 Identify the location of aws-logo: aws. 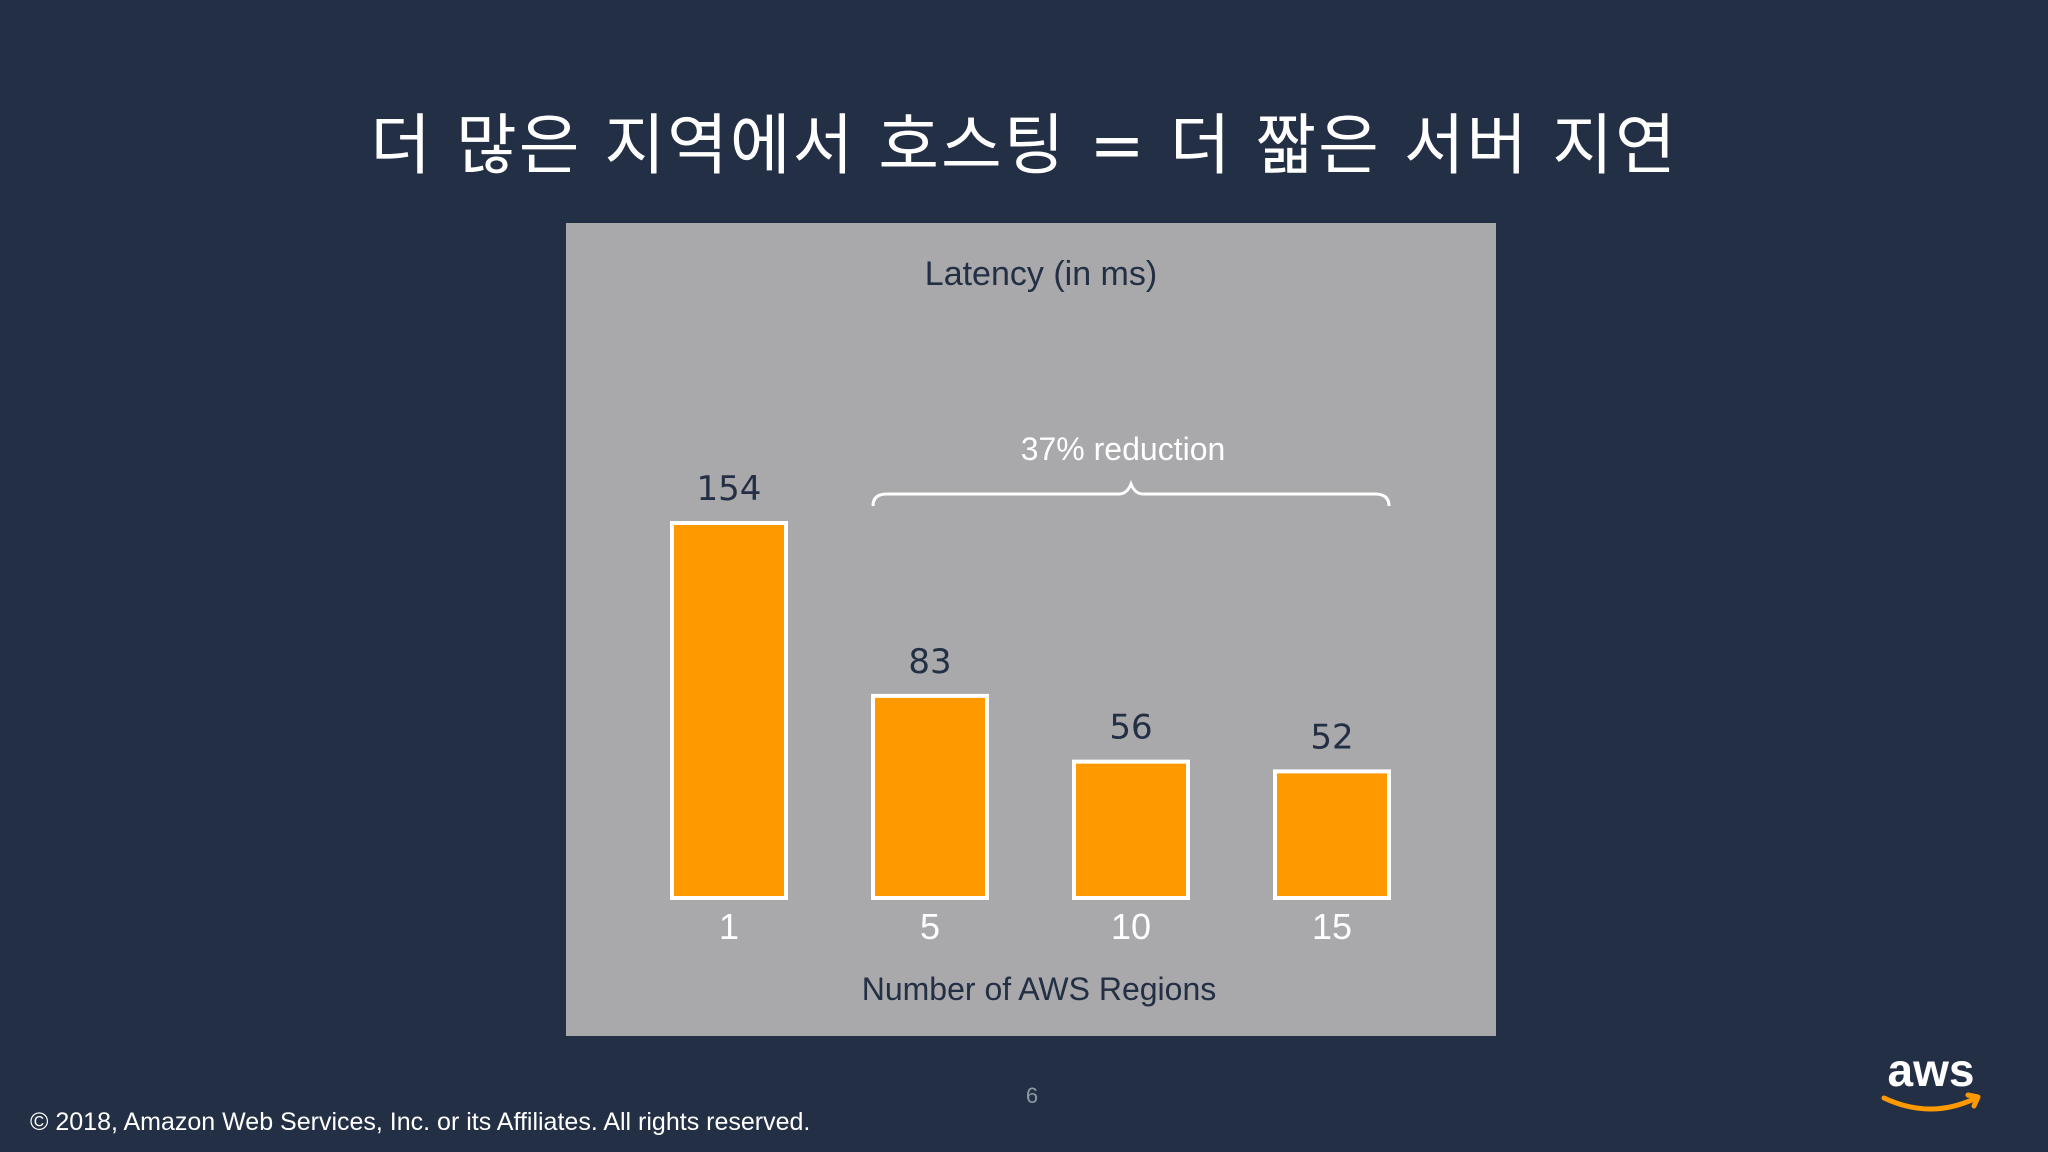
(1931, 1079).